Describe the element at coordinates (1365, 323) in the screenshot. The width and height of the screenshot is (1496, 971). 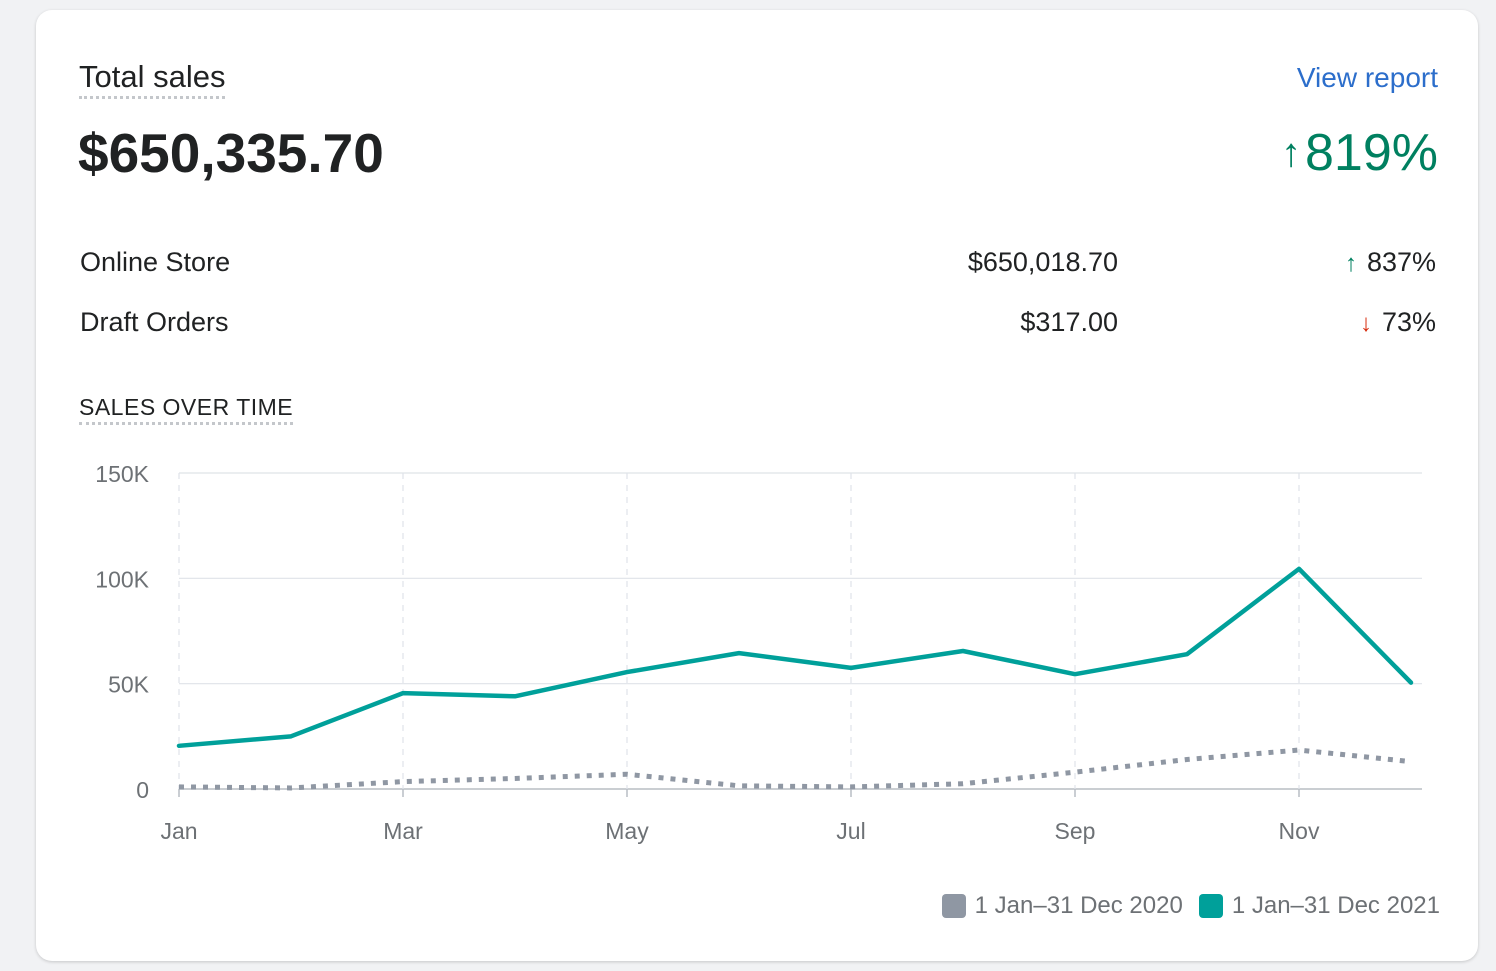
I see `arrow-down-icon: ↓` at that location.